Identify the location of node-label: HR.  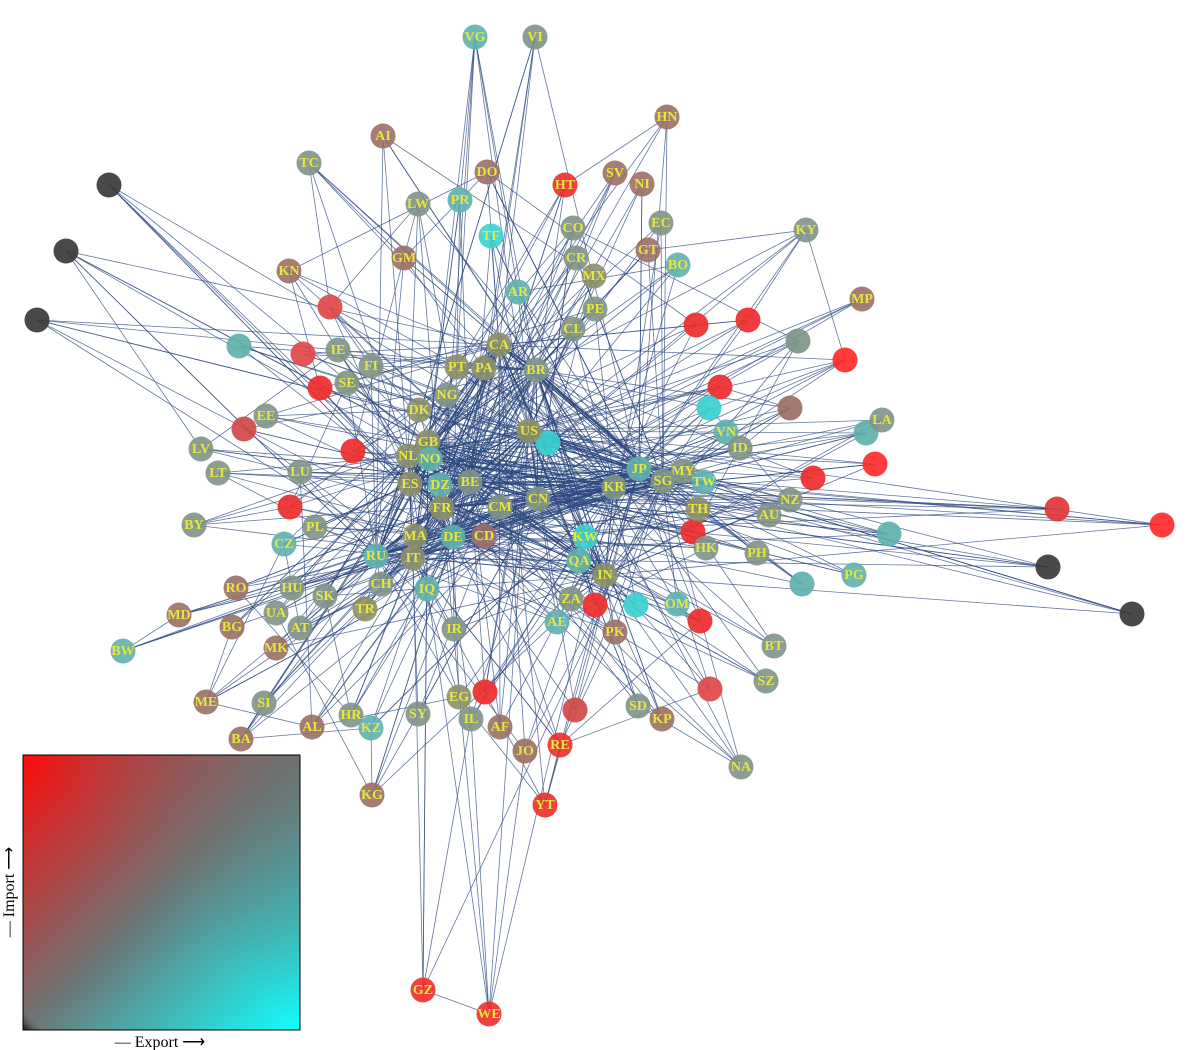
(352, 715).